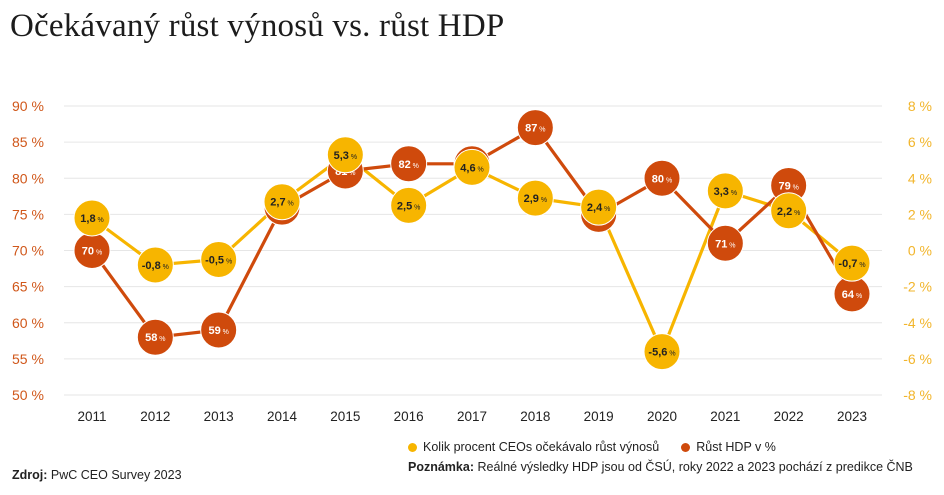 The image size is (944, 495). I want to click on y-left-tick-label: 50 %, so click(28, 395).